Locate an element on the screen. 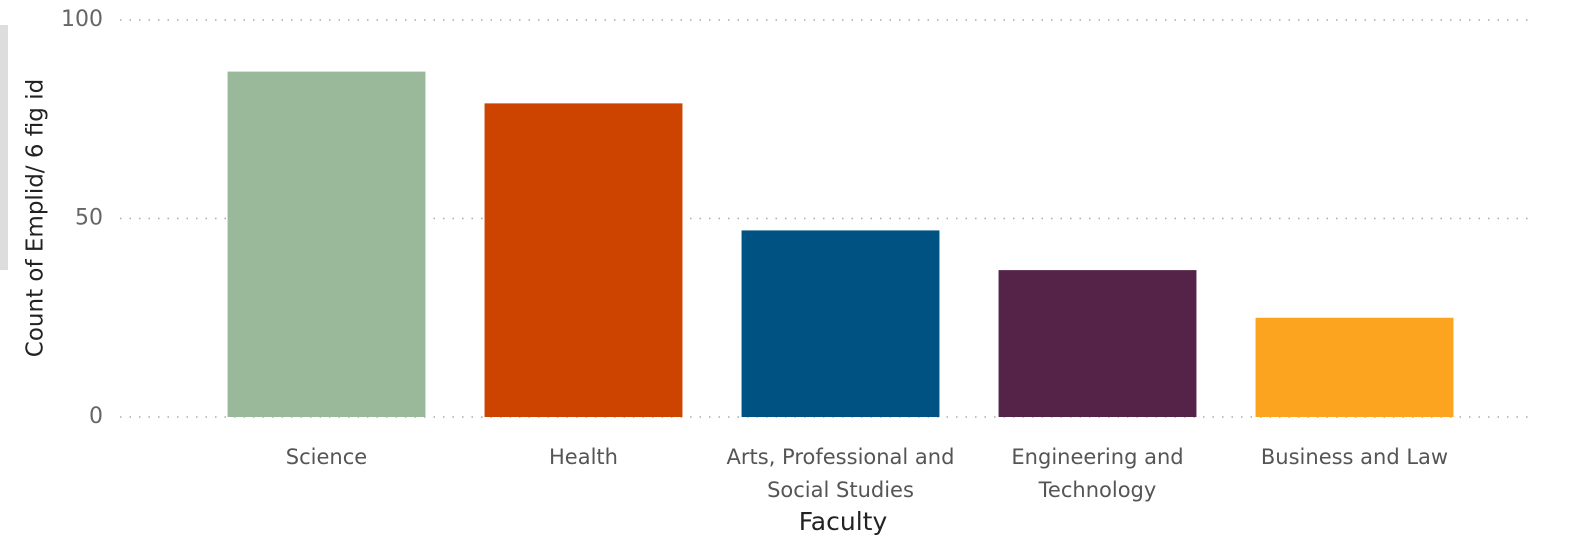 The height and width of the screenshot is (545, 1575). side-strip is located at coordinates (4, 147).